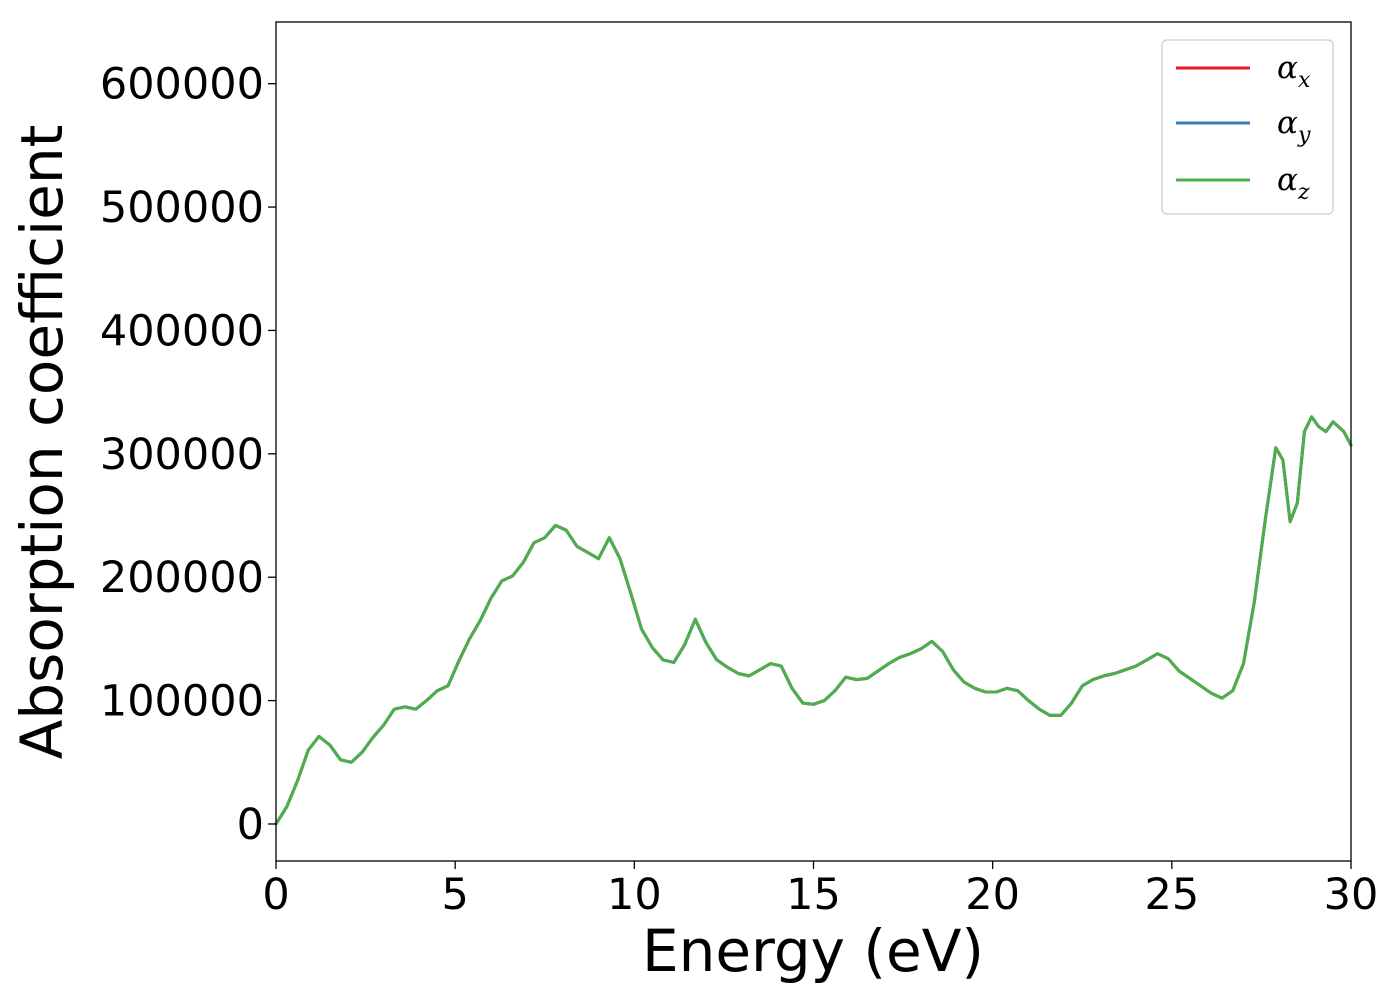  What do you see at coordinates (992, 895) in the screenshot?
I see `x-tick-label: 20` at bounding box center [992, 895].